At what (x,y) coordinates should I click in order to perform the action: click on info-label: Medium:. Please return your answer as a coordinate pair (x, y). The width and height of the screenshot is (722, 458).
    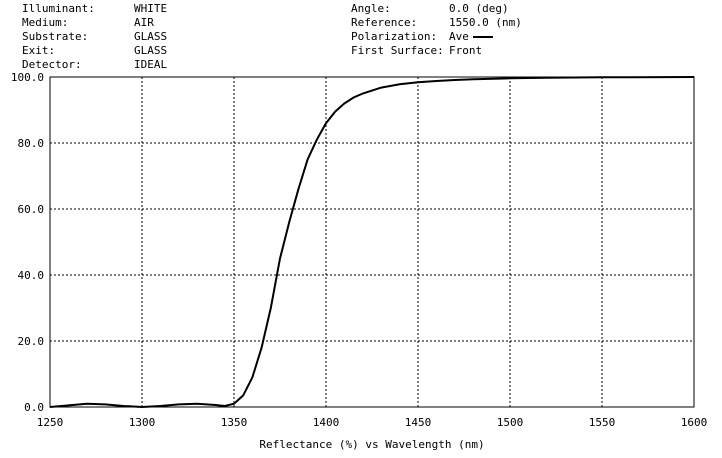
    Looking at the image, I should click on (45, 22).